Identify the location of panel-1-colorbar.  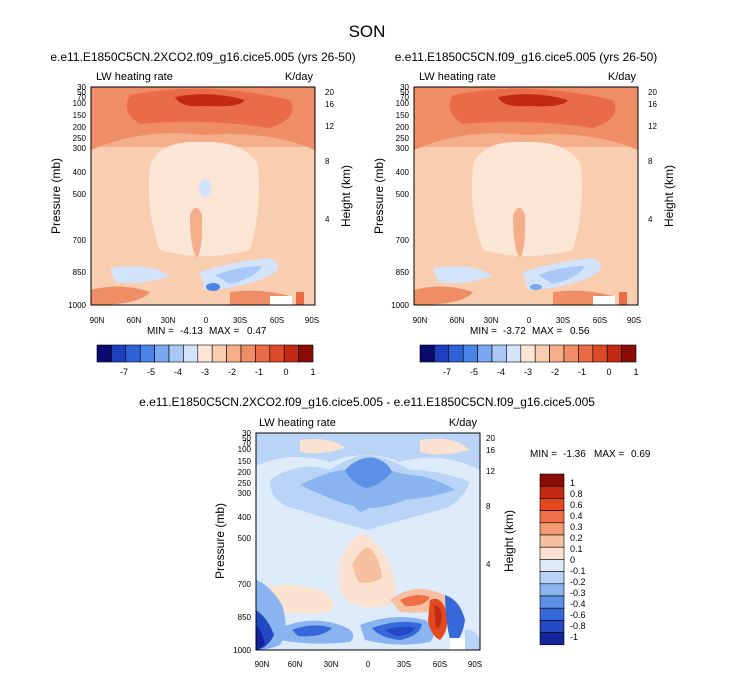
(205, 353).